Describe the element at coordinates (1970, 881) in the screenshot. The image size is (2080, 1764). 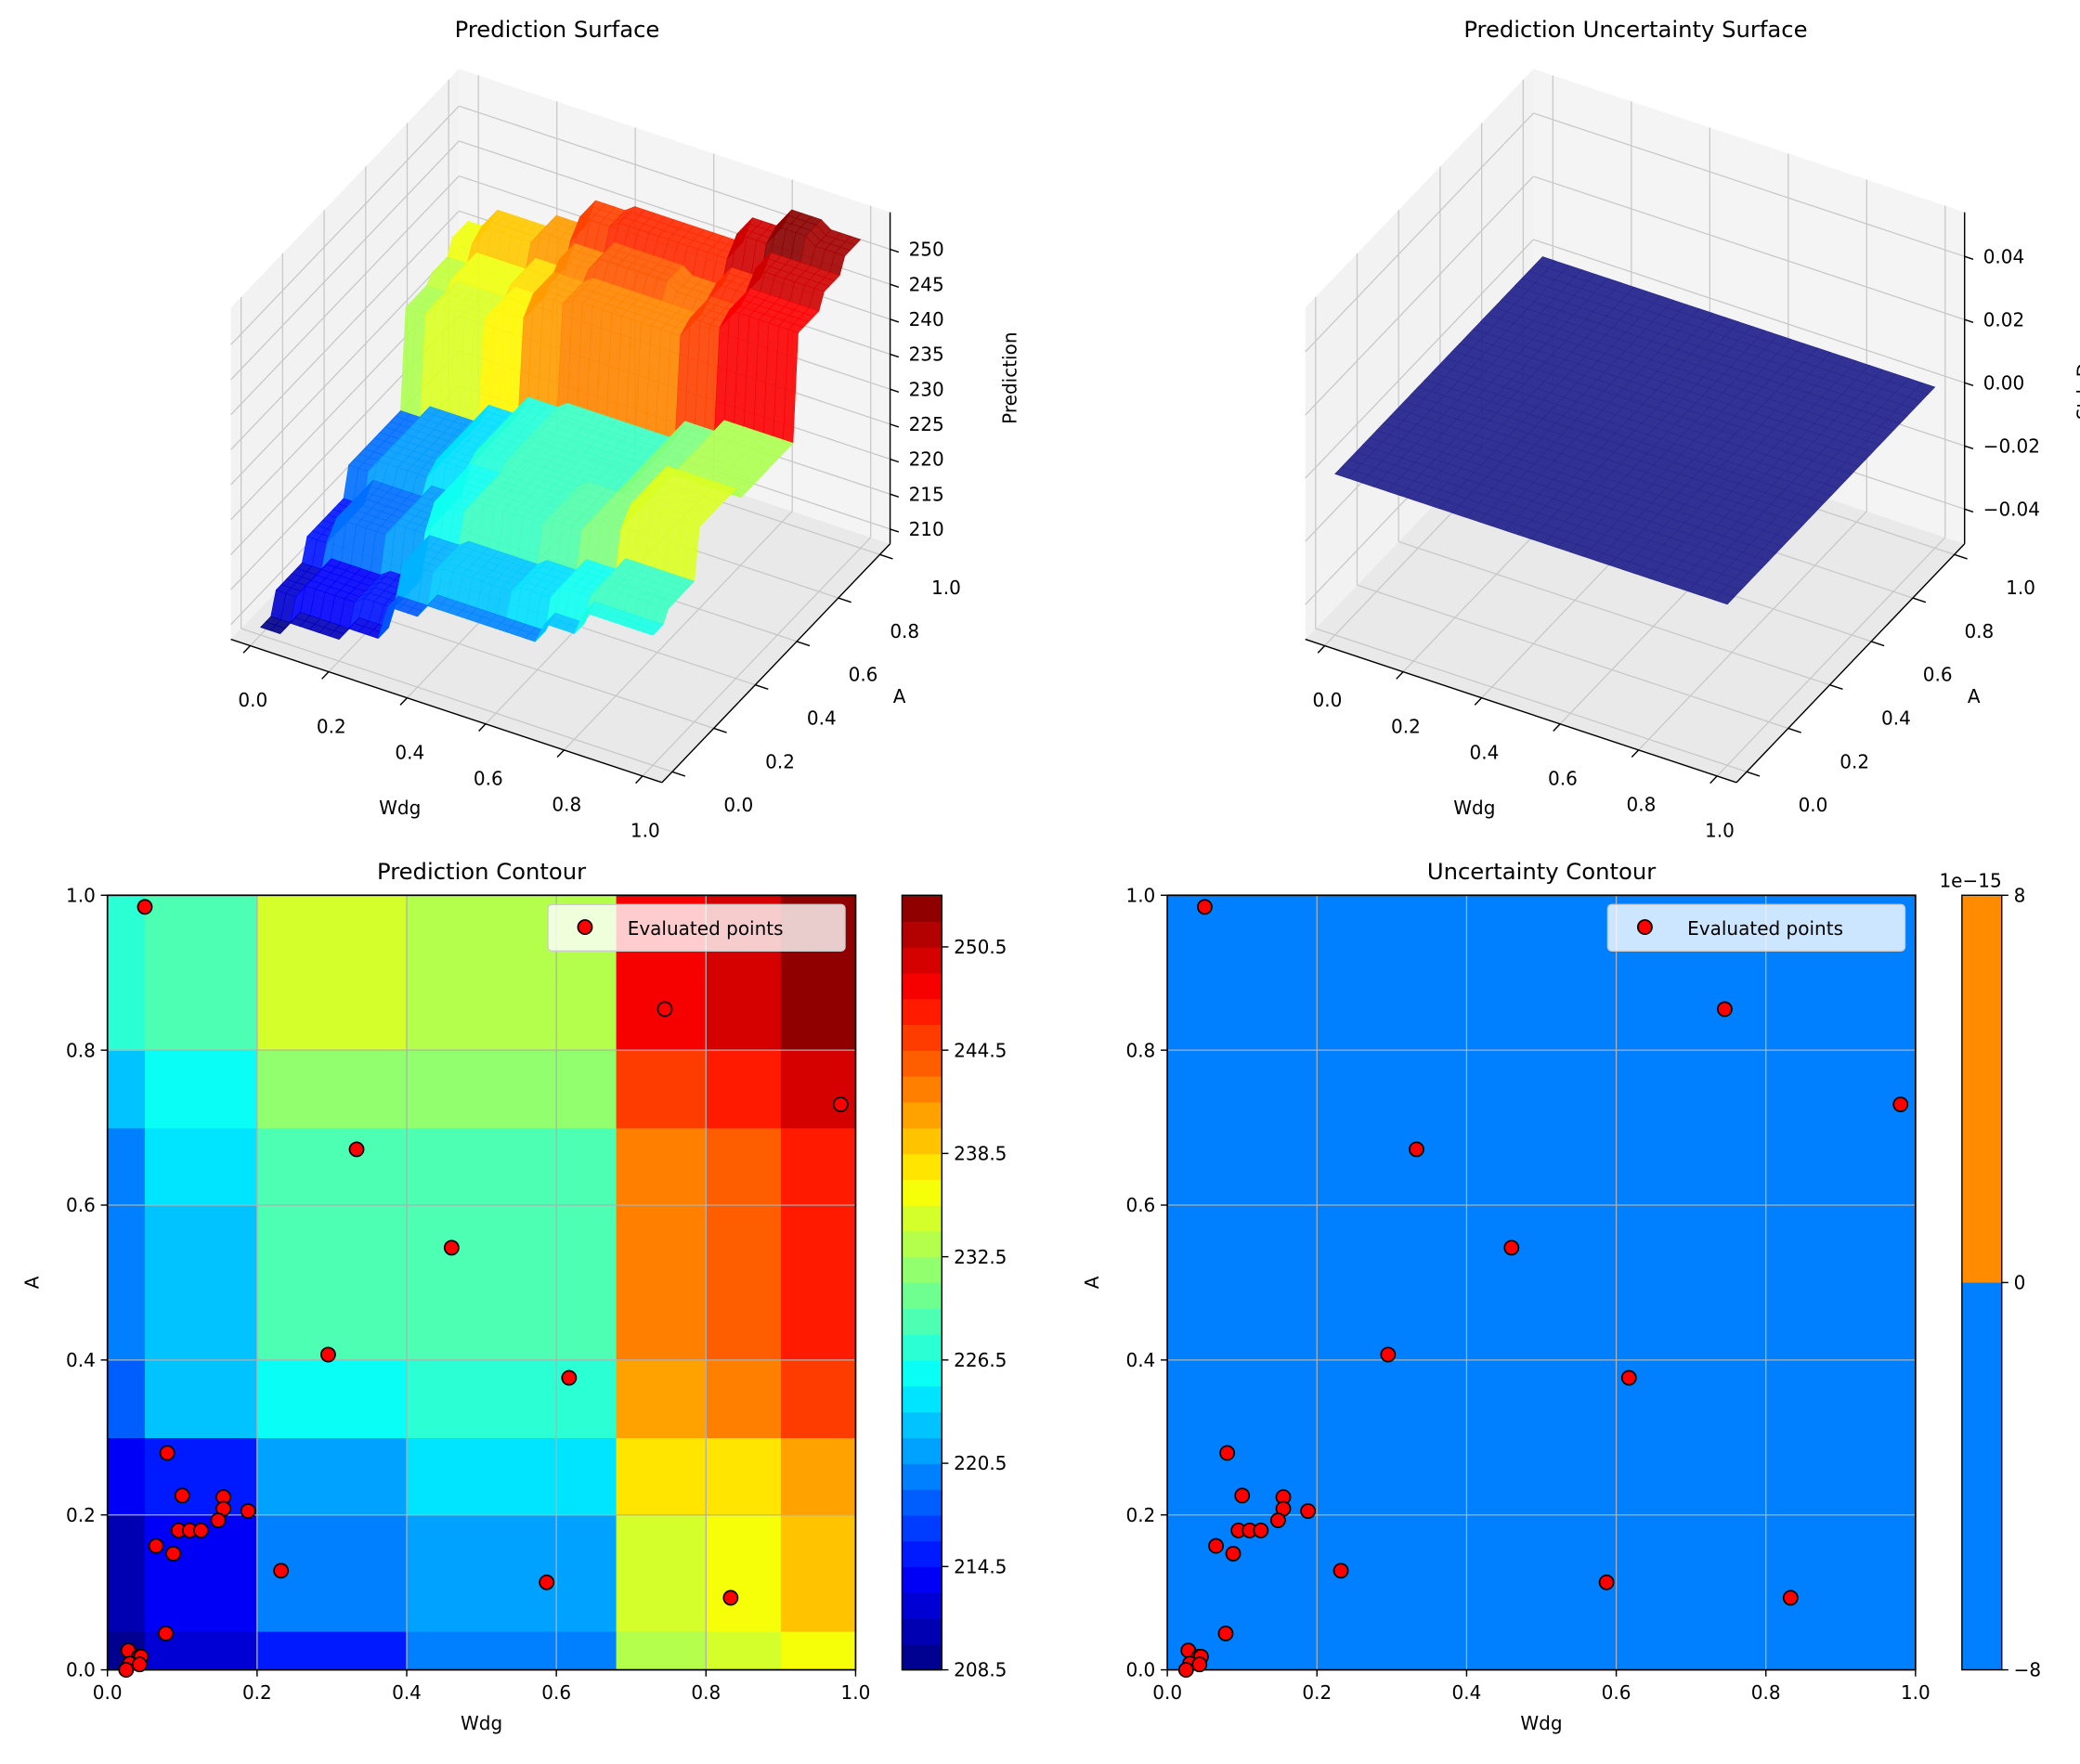
I see `colorbar-exponent: 1e−15` at that location.